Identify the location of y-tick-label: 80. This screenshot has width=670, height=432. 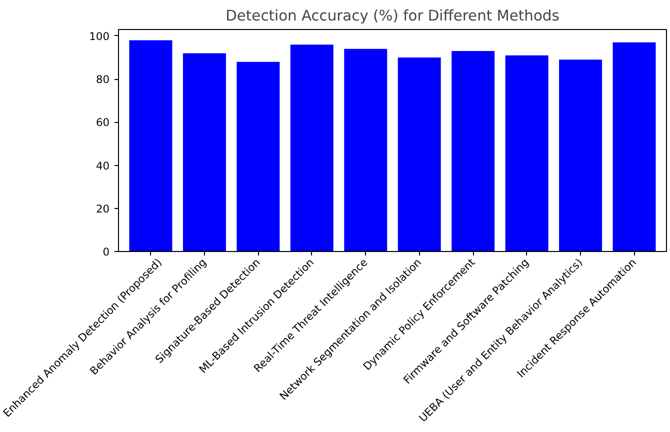
(103, 79).